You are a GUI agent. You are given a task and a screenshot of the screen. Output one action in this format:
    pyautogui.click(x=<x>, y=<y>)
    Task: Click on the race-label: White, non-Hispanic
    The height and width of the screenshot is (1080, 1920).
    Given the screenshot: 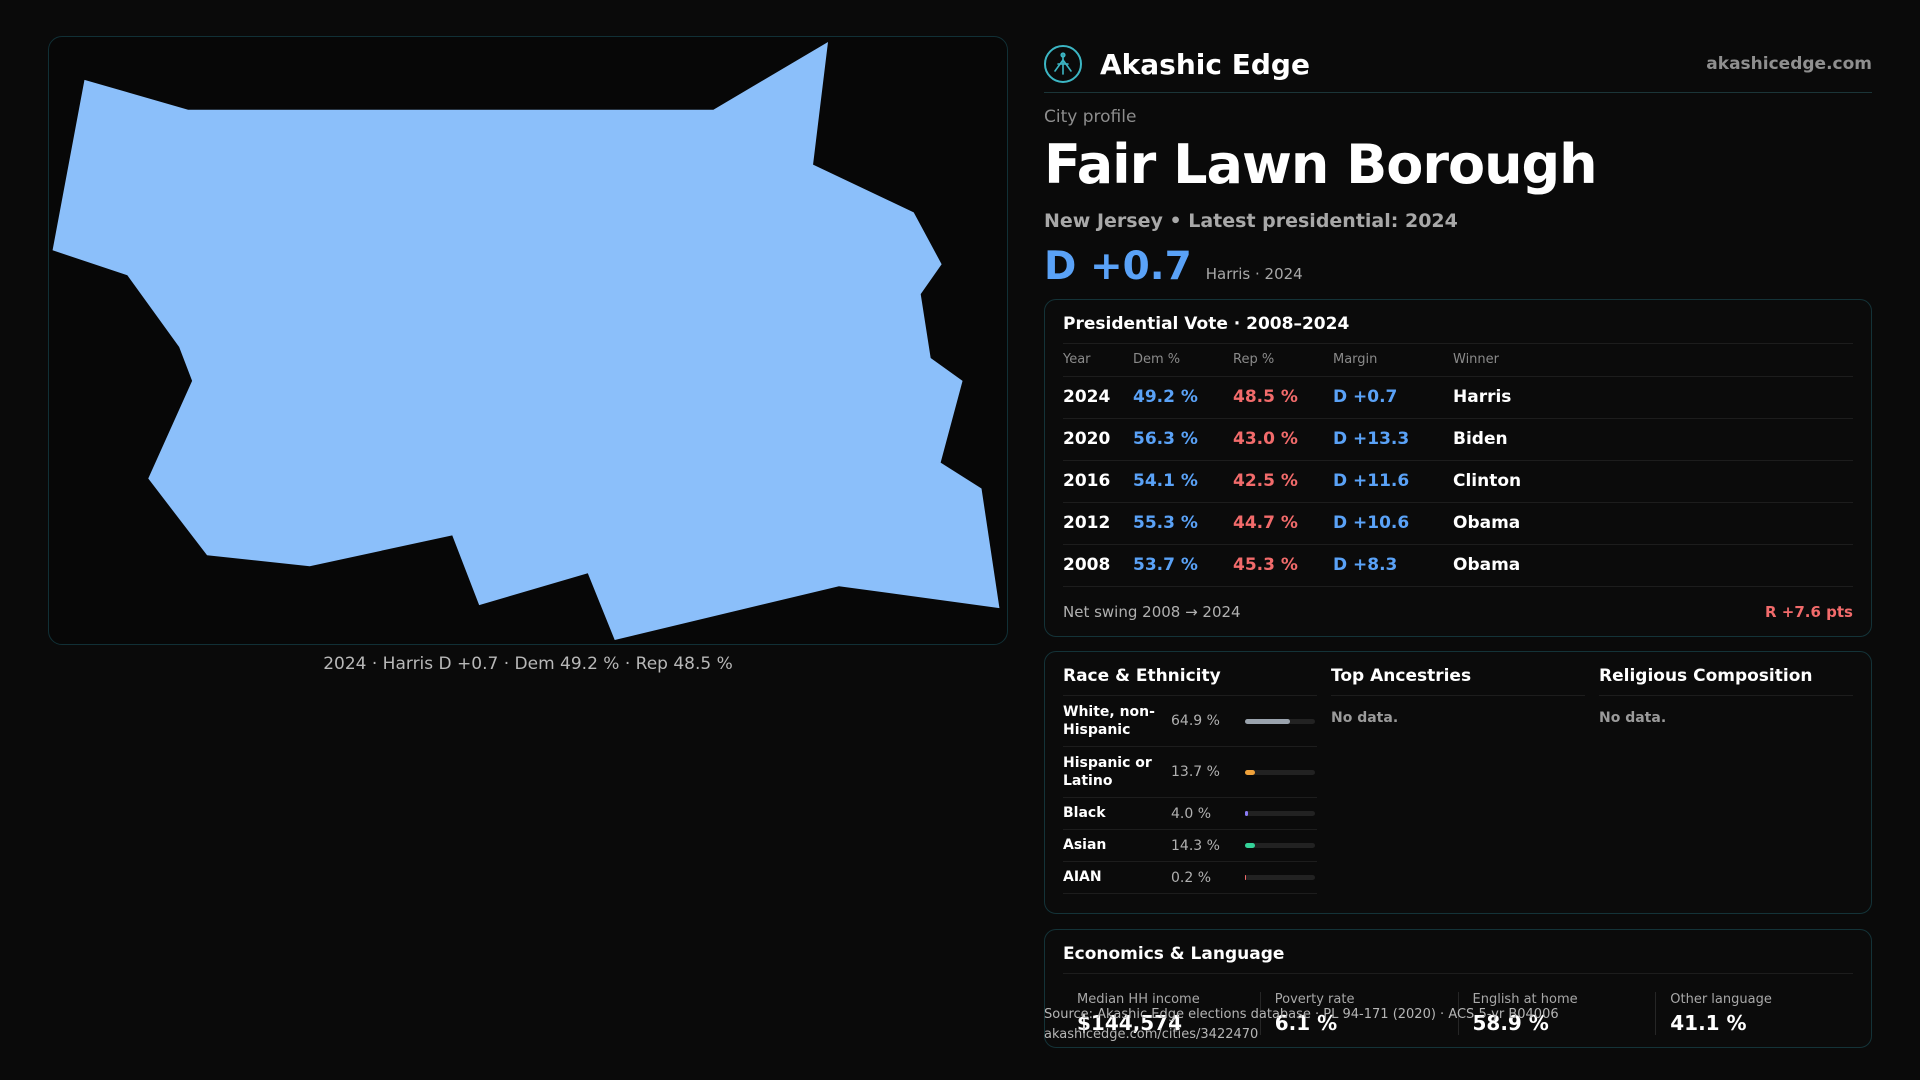 What is the action you would take?
    pyautogui.click(x=1109, y=720)
    